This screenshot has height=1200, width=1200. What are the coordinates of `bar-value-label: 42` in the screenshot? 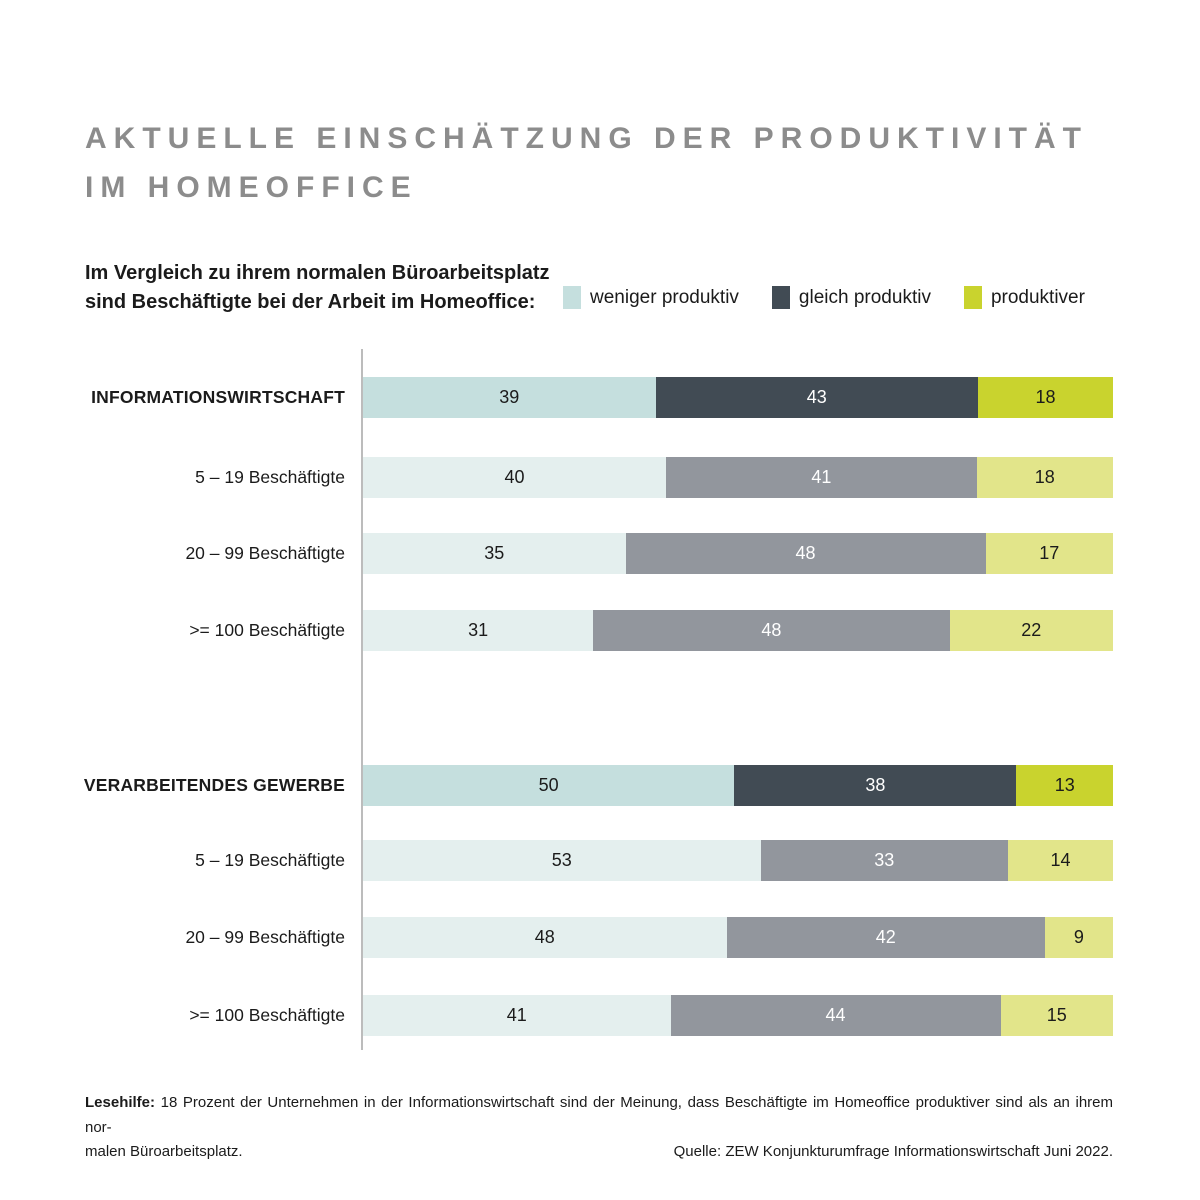 It's located at (885, 937).